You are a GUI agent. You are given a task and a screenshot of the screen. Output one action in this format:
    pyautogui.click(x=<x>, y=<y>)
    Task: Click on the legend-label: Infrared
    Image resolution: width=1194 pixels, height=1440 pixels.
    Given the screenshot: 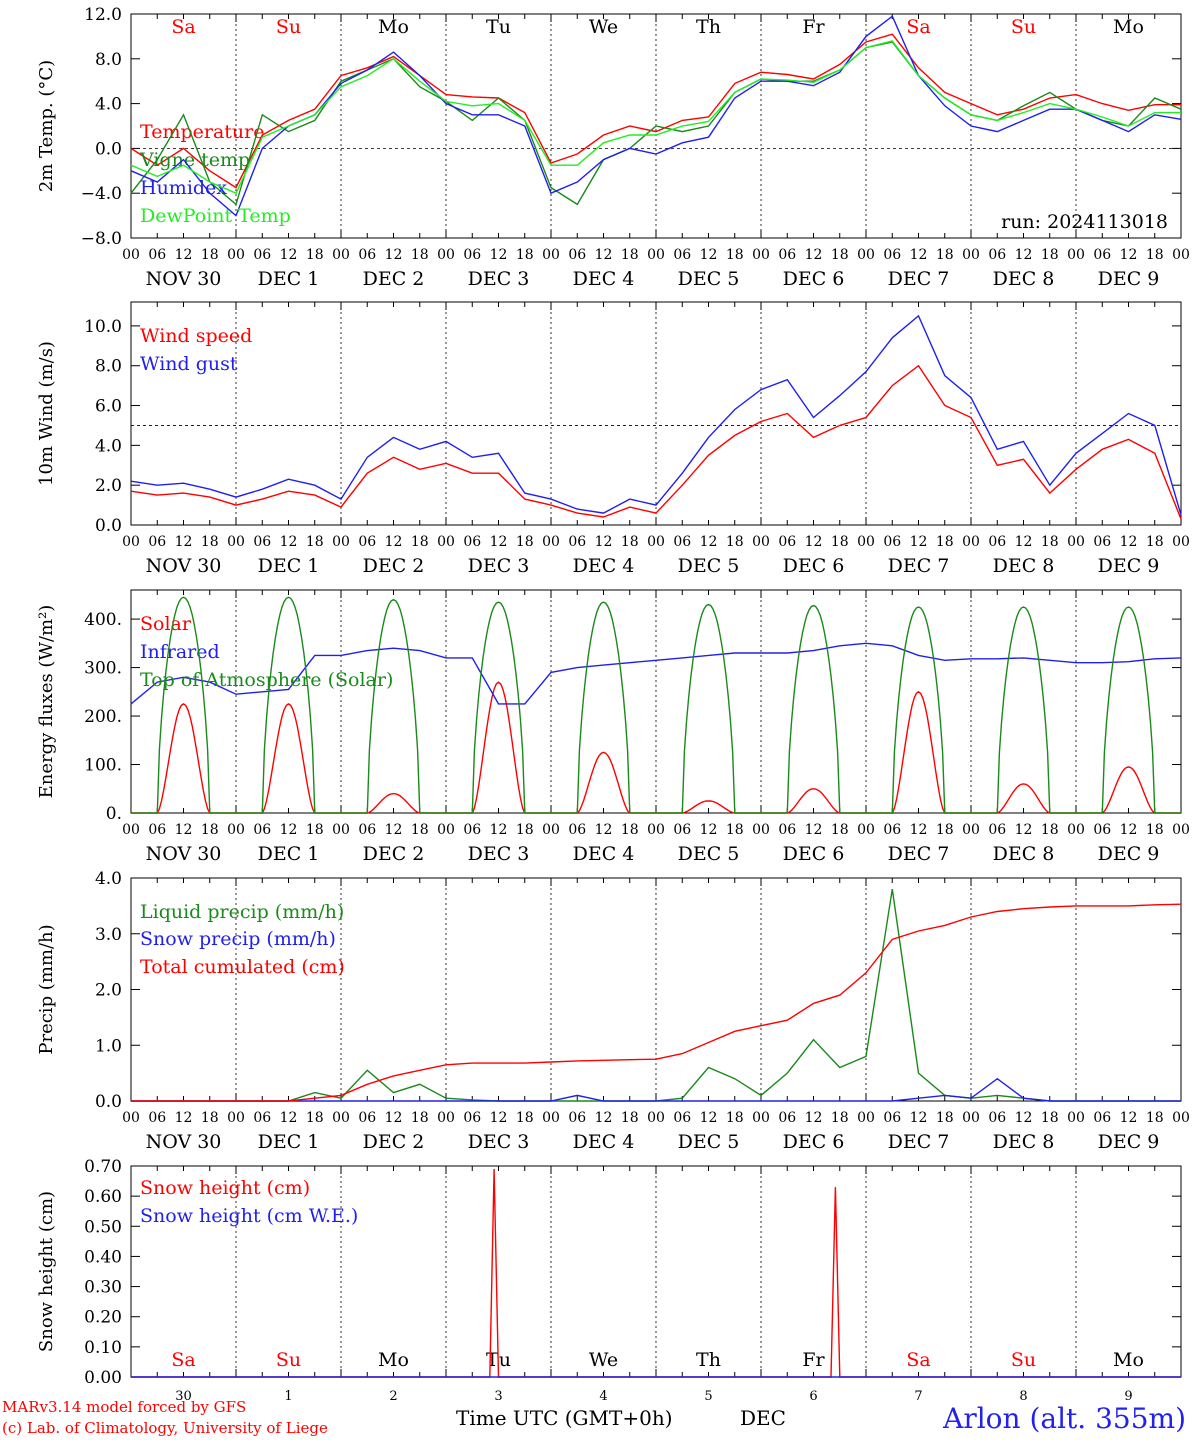 What is the action you would take?
    pyautogui.click(x=180, y=652)
    